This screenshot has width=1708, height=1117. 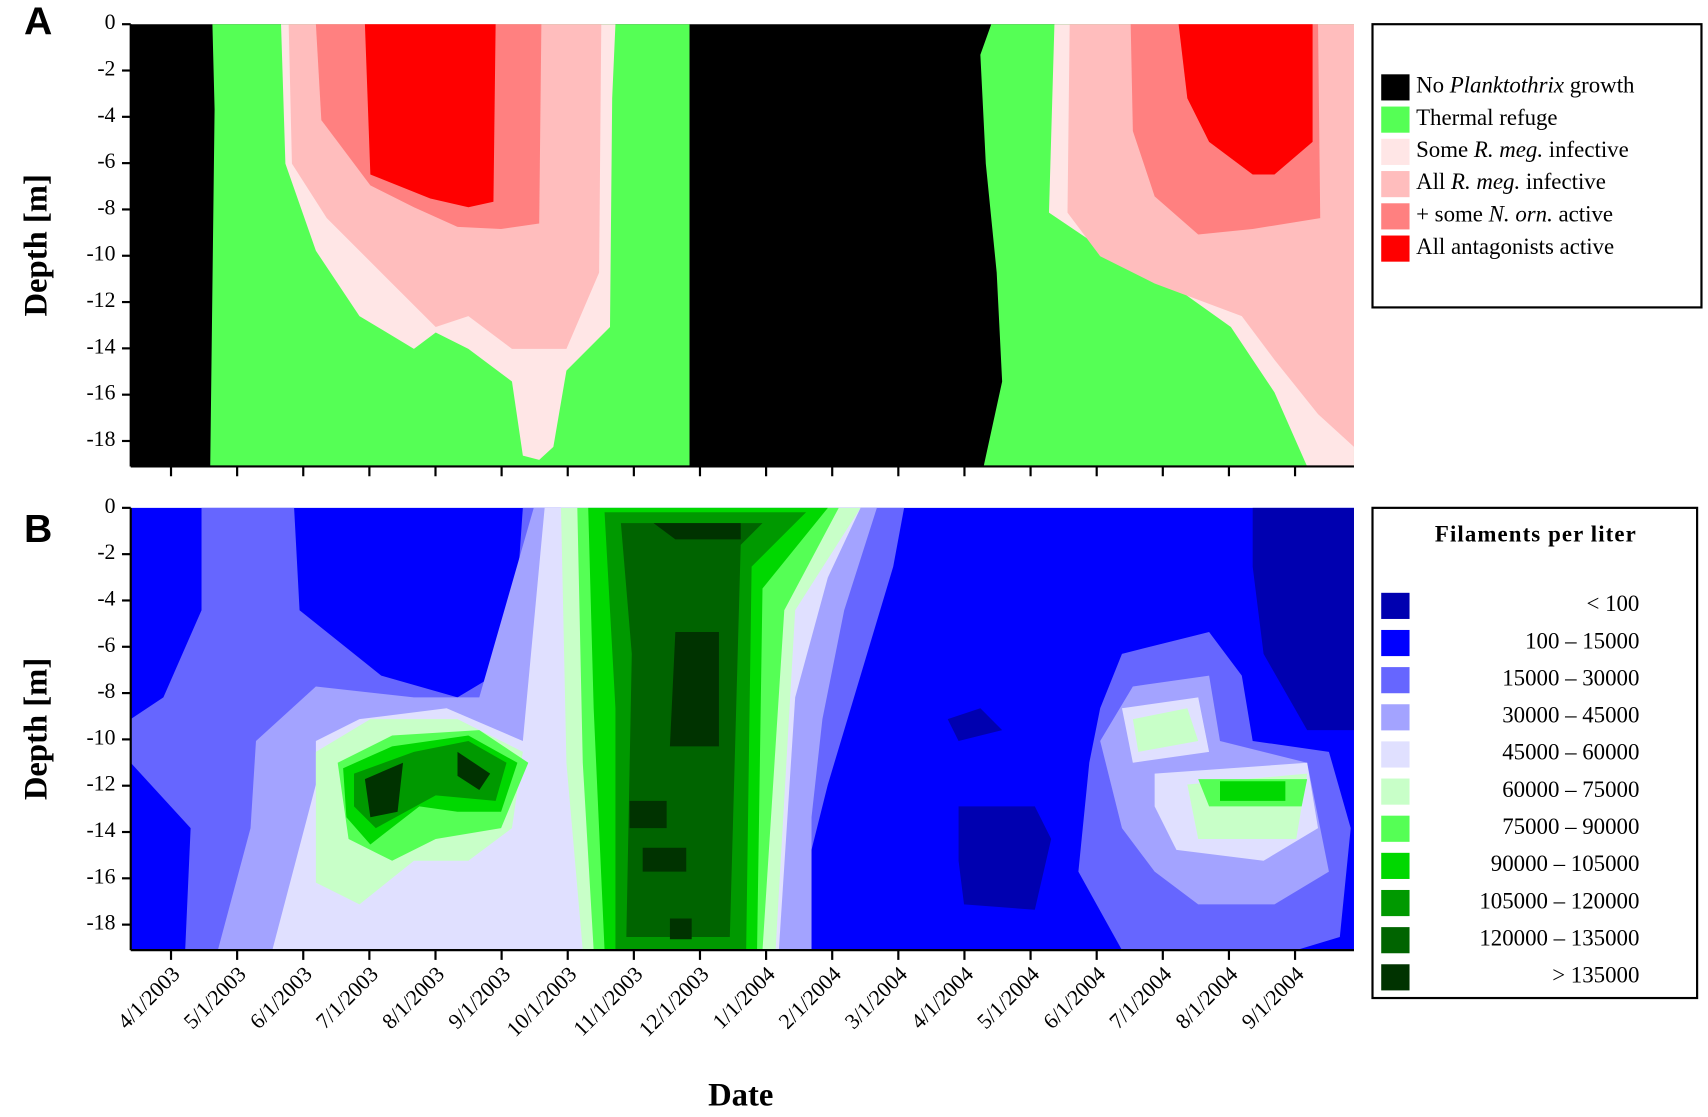 What do you see at coordinates (1570, 715) in the screenshot?
I see `legend-label: 30000 – 45000` at bounding box center [1570, 715].